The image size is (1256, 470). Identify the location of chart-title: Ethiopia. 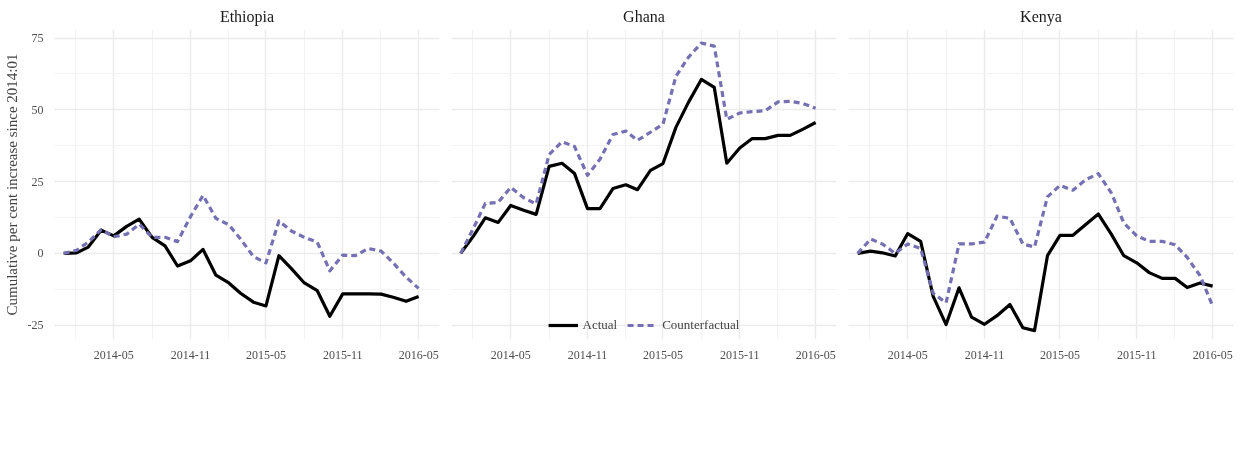
(247, 16).